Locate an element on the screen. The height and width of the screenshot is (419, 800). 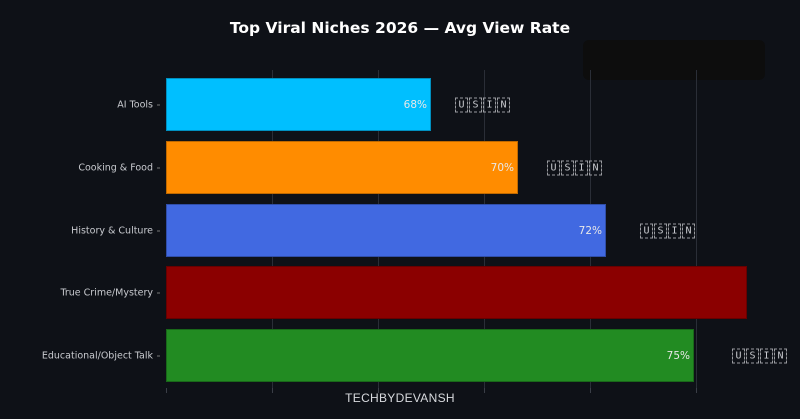
bar: 72% is located at coordinates (386, 230).